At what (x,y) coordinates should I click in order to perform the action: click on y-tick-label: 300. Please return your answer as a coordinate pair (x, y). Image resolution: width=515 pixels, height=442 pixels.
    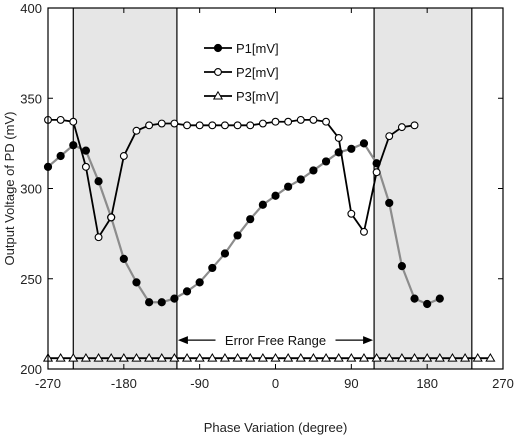
    Looking at the image, I should click on (31, 189).